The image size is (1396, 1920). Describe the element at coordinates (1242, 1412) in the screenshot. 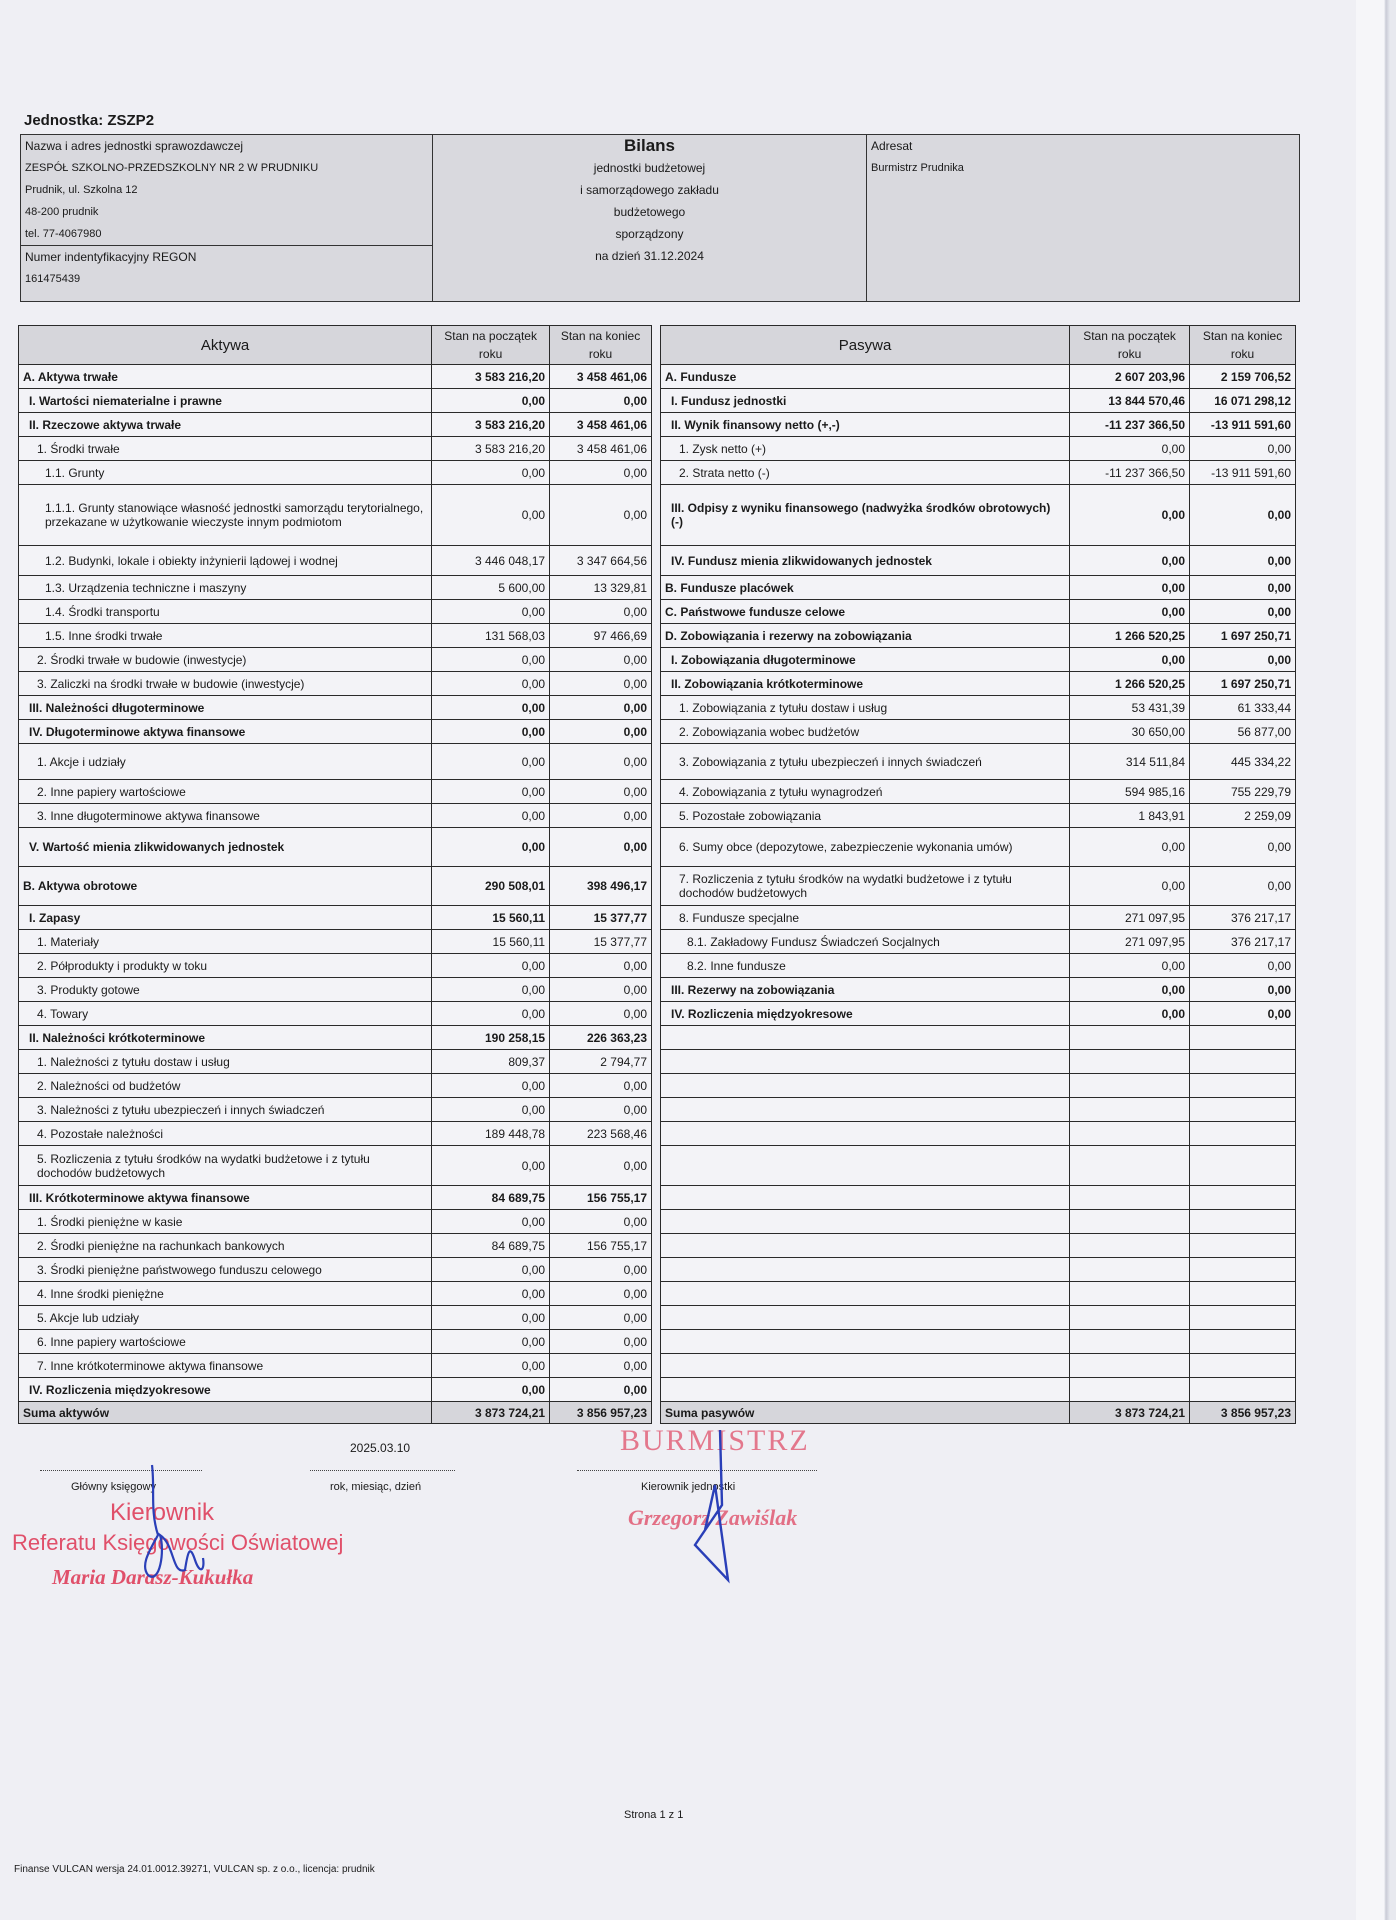

I see `total-end: 3 856 957,23` at that location.